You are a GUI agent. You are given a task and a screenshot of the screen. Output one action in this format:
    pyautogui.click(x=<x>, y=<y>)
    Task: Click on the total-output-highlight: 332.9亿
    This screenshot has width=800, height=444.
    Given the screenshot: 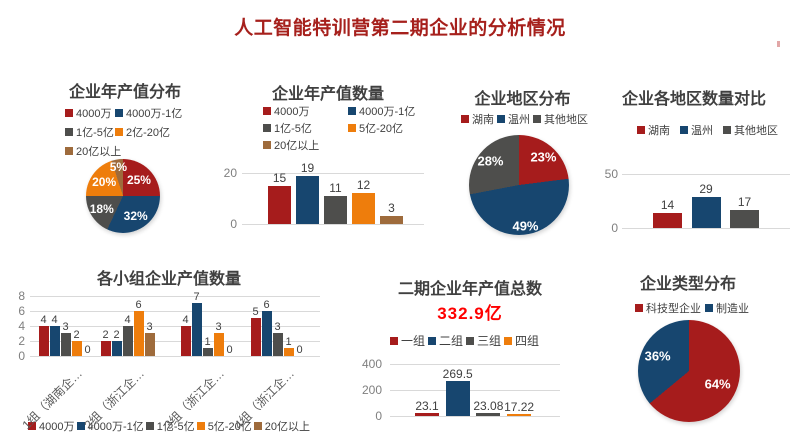 What is the action you would take?
    pyautogui.click(x=470, y=313)
    